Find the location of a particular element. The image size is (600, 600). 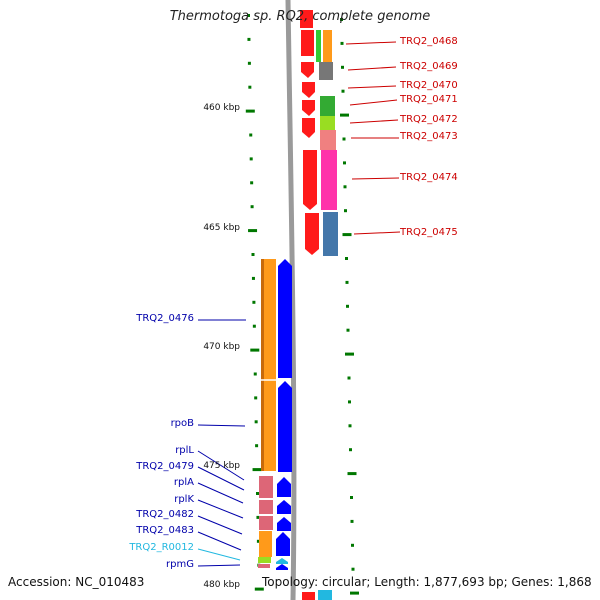

gene-arrow-rpmG is located at coordinates (282, 567).